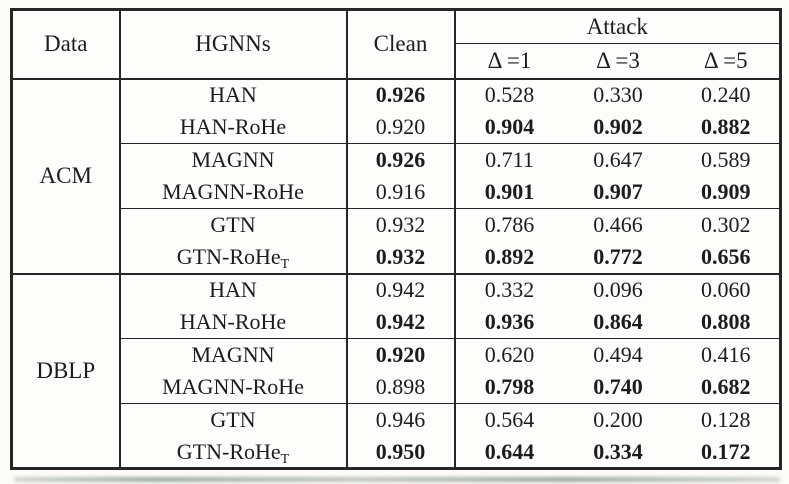  Describe the element at coordinates (509, 451) in the screenshot. I see `attack-value-d1: 0.644` at that location.